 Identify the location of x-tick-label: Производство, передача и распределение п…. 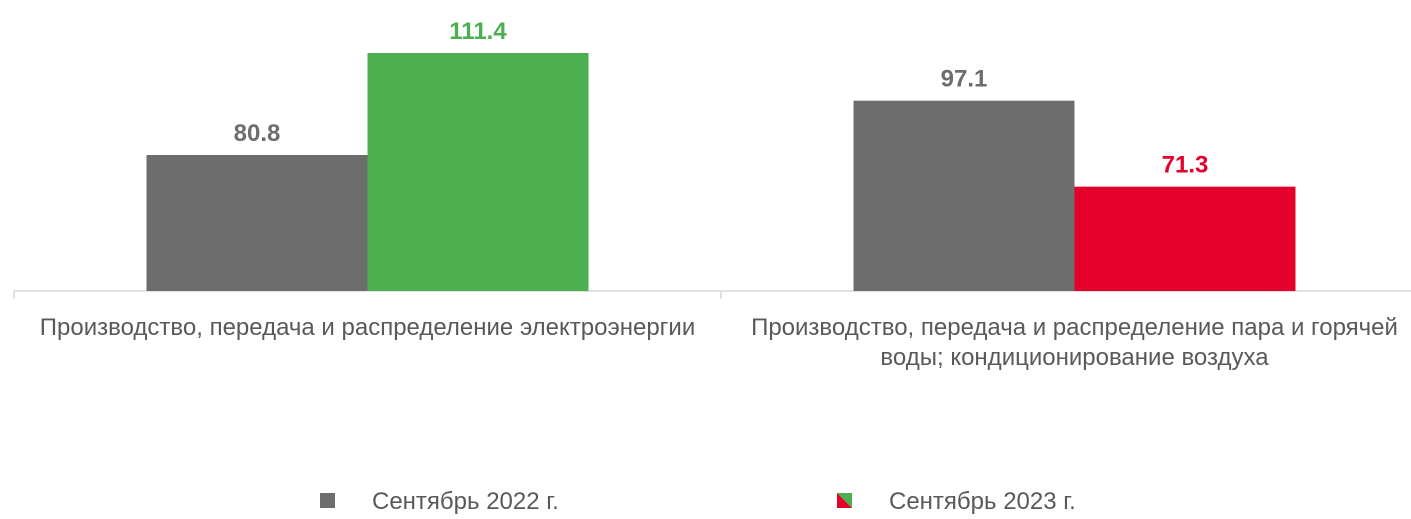
(1074, 342).